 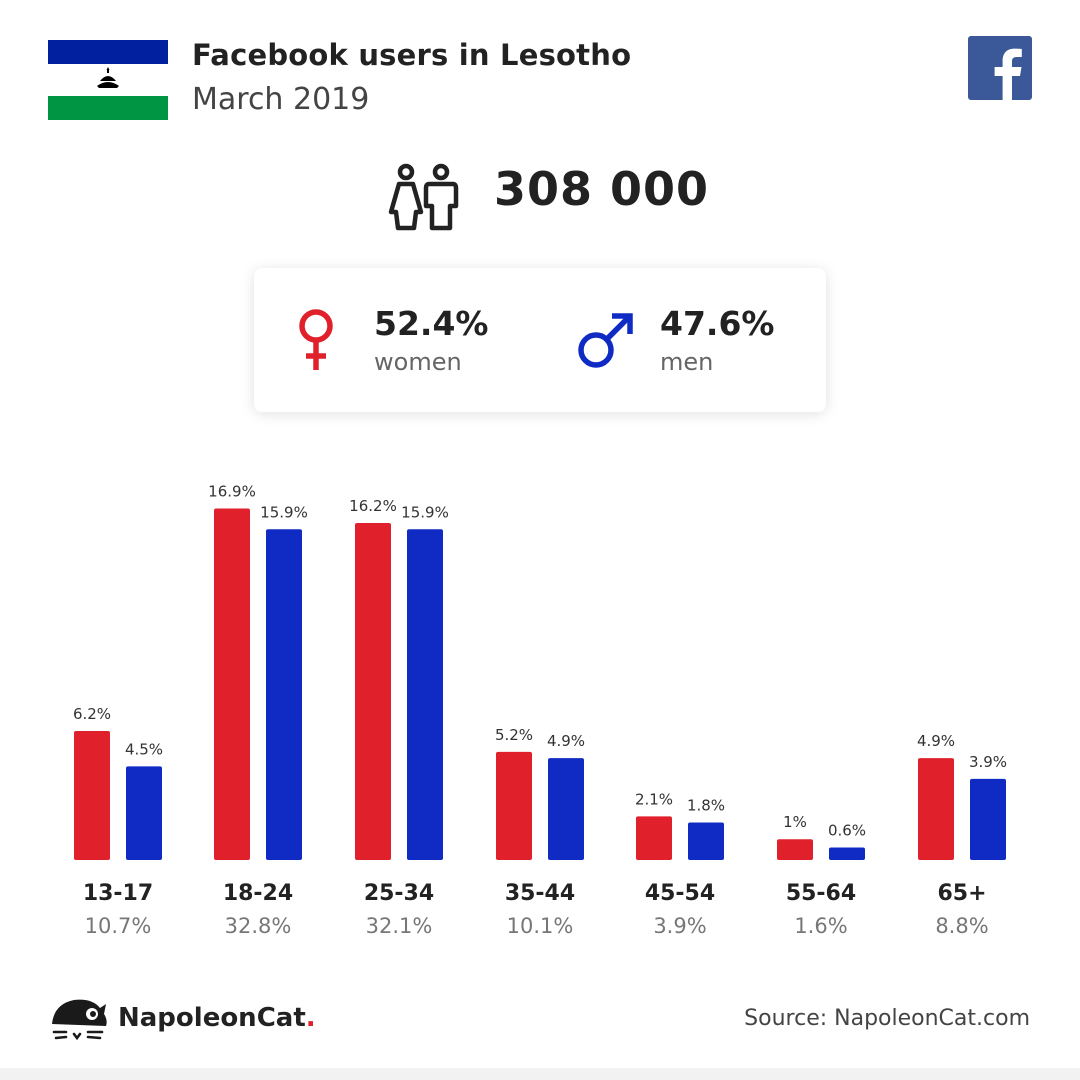 What do you see at coordinates (820, 926) in the screenshot?
I see `category-total-55-64: 1.6%` at bounding box center [820, 926].